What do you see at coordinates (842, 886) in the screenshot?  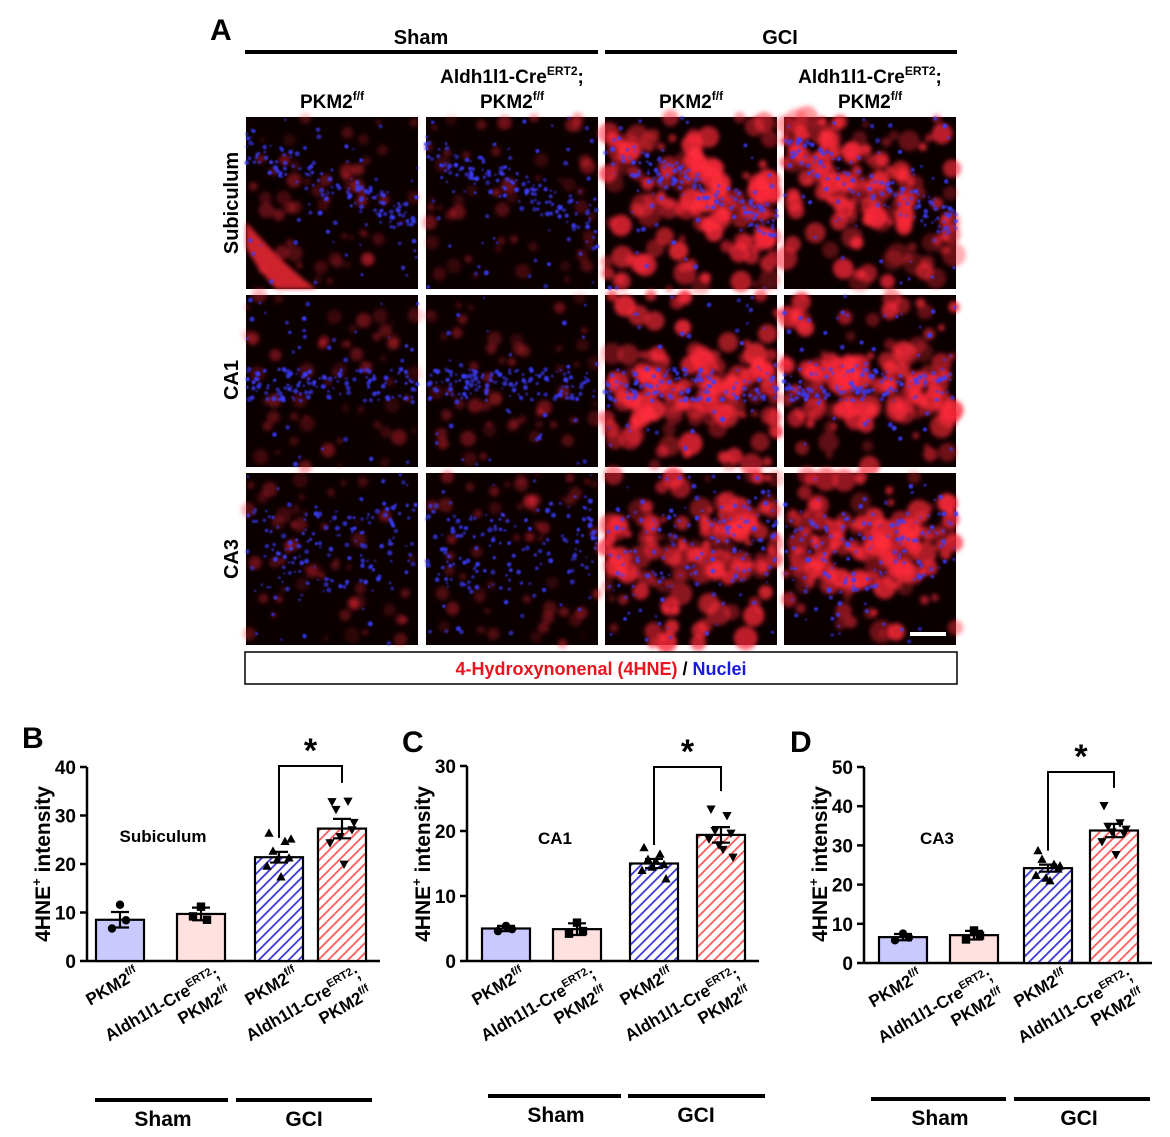 I see `y-tick-label: 20` at bounding box center [842, 886].